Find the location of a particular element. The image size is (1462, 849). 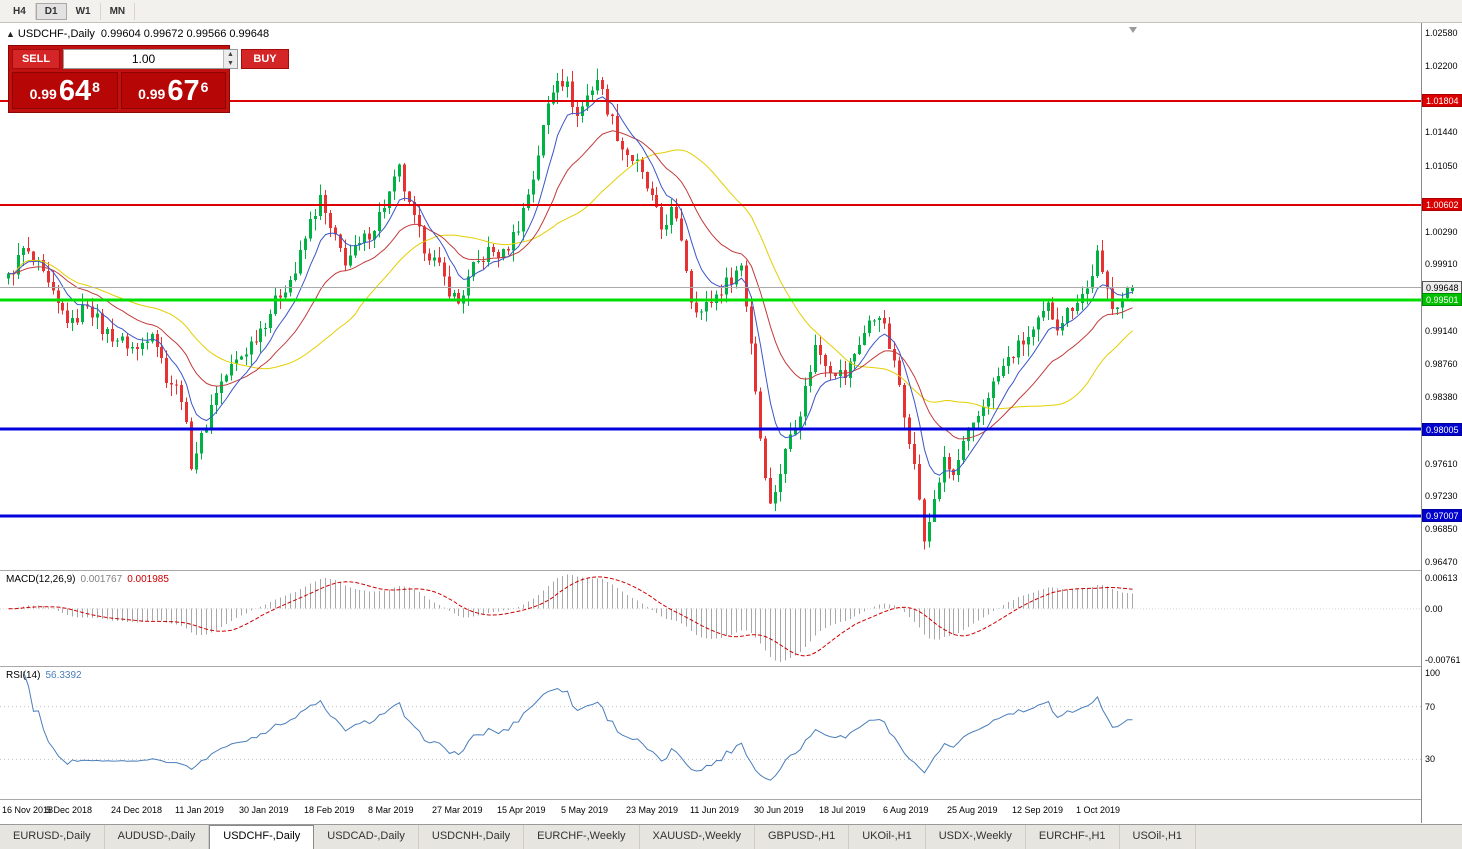

time-axis-label: 30 Jan 2019 is located at coordinates (264, 810).